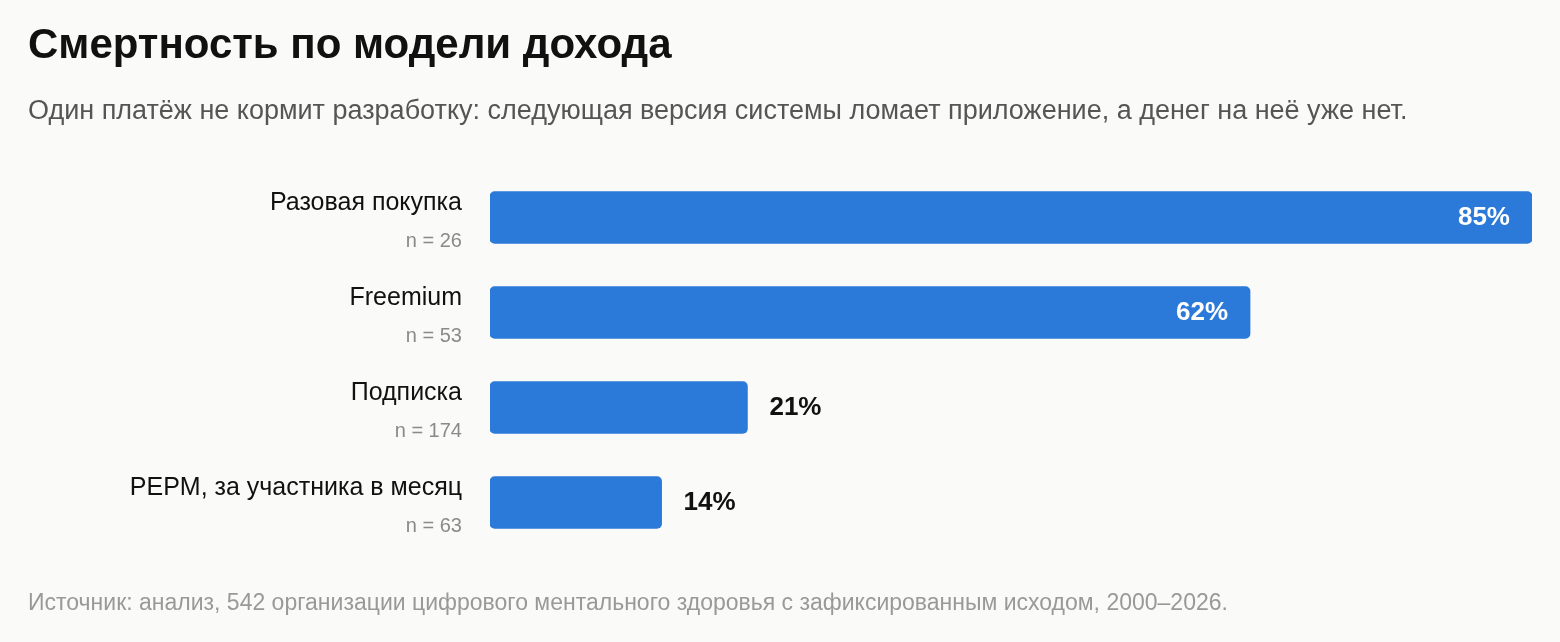  I want to click on text: Источник: анализ, 542 организации цифрового ментального здоровья с зафиксированным исходом, 2000–2026., so click(628, 602).